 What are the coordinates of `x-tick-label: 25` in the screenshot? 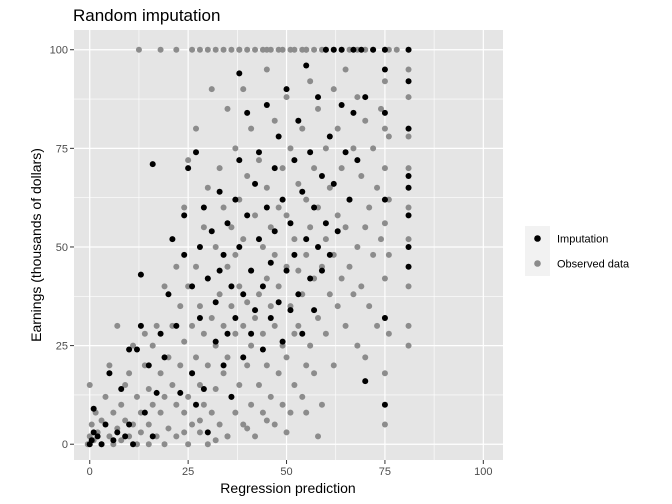 It's located at (188, 472).